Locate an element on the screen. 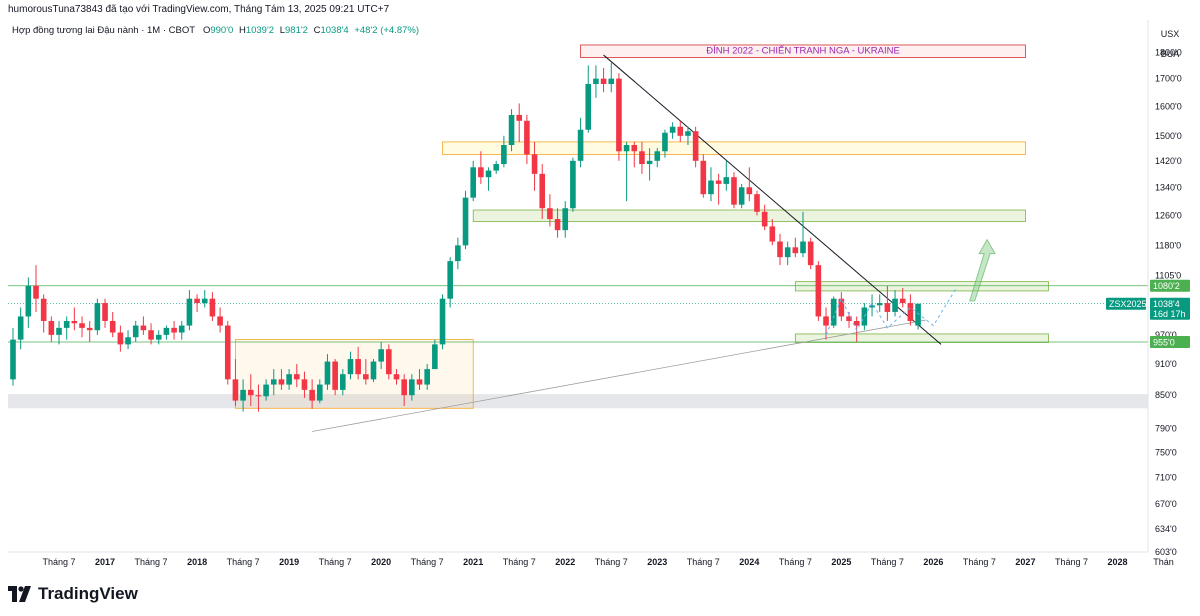 The width and height of the screenshot is (1200, 616). currency-label: USX is located at coordinates (1170, 34).